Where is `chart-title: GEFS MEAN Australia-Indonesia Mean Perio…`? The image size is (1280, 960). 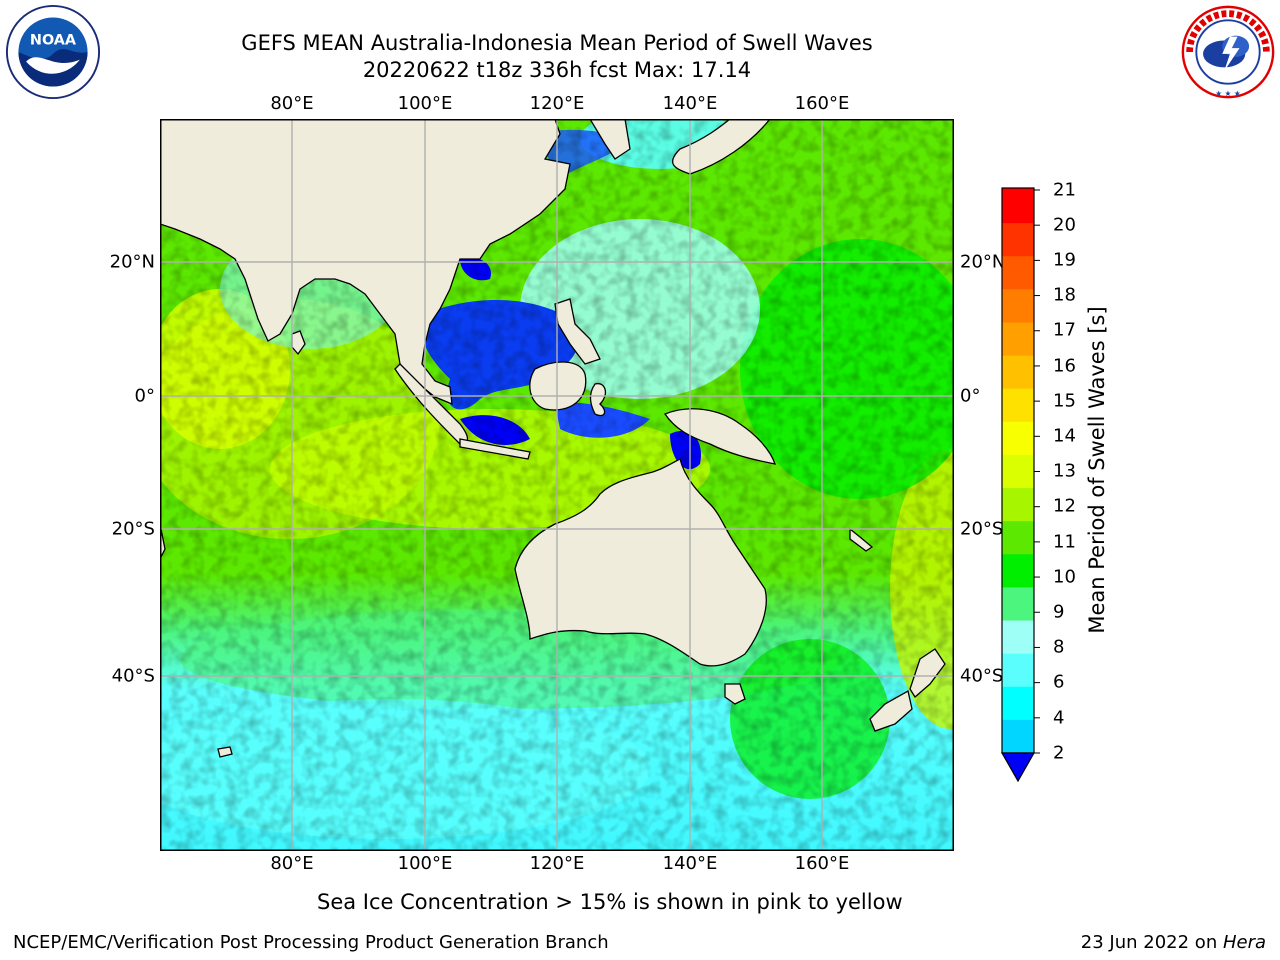 chart-title: GEFS MEAN Australia-Indonesia Mean Perio… is located at coordinates (557, 43).